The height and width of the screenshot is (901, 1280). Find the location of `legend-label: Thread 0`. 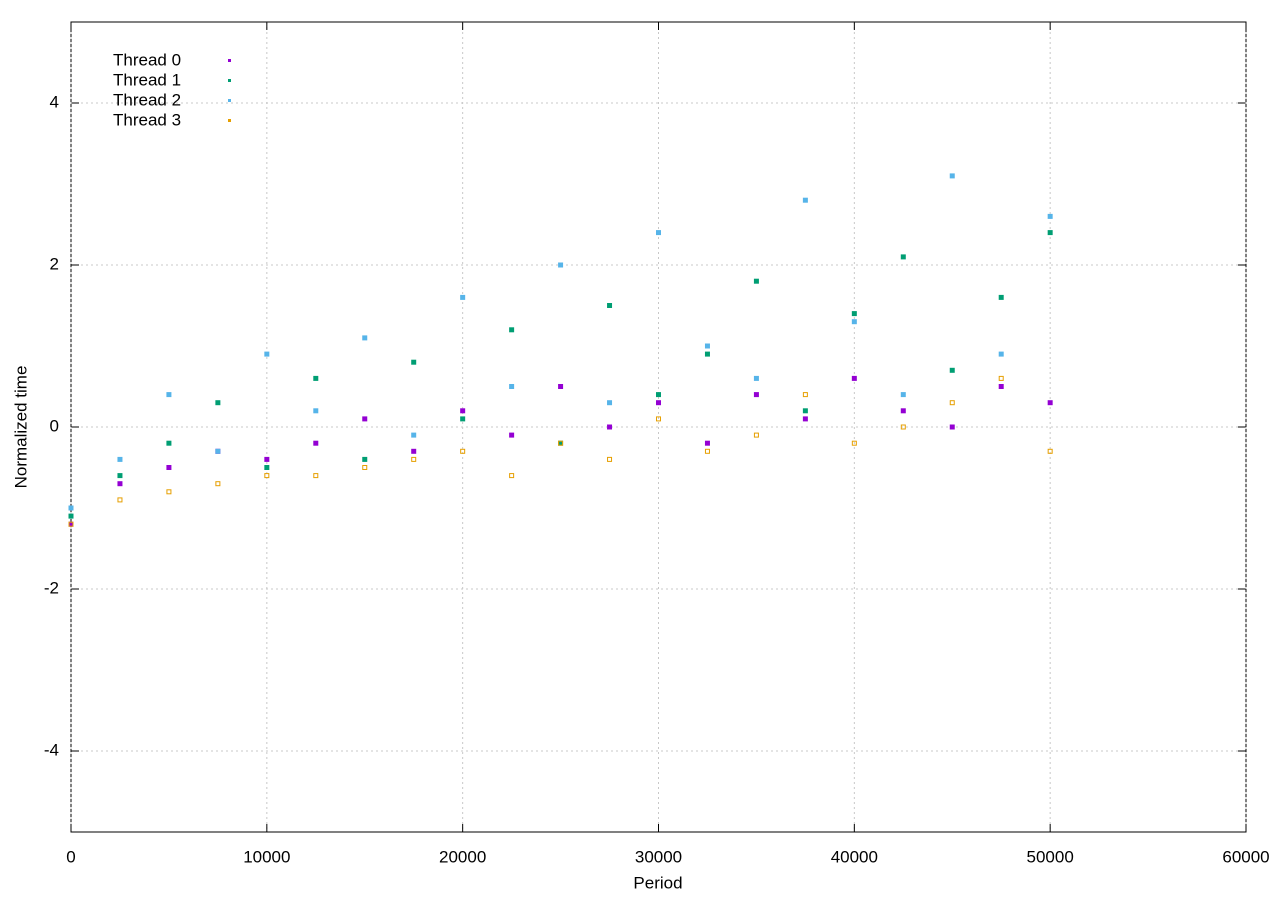

legend-label: Thread 0 is located at coordinates (147, 59).